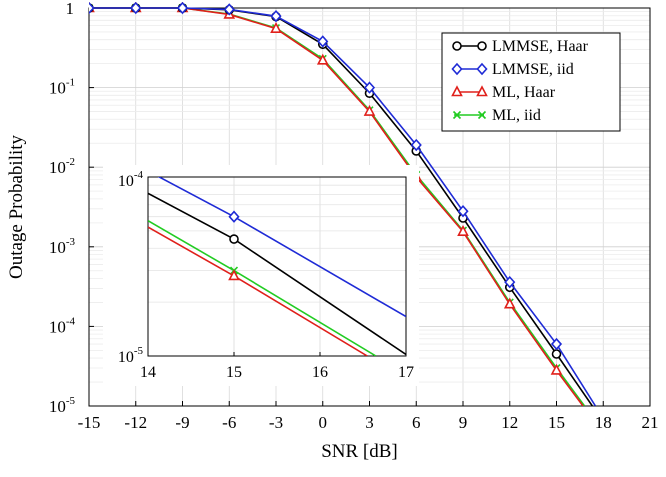 This screenshot has width=666, height=477. Describe the element at coordinates (650, 422) in the screenshot. I see `x-tick-label: 21` at that location.